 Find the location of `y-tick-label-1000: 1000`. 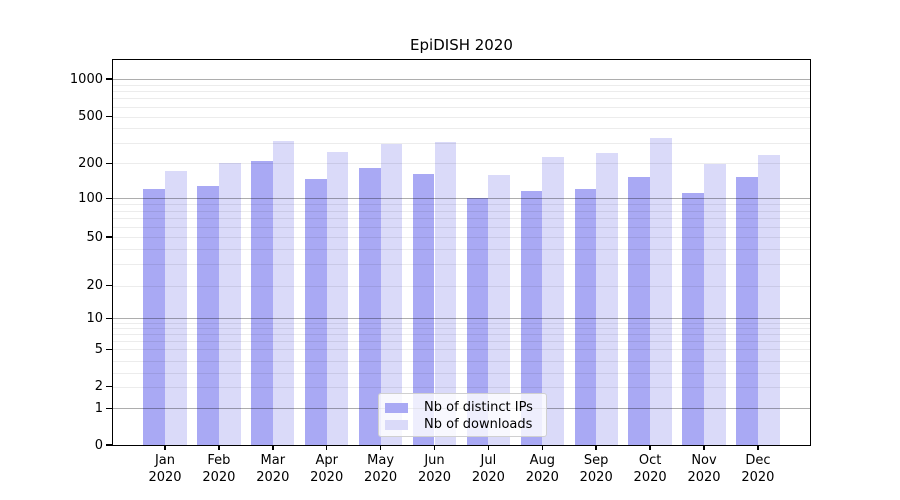

y-tick-label-1000: 1000 is located at coordinates (86, 79).